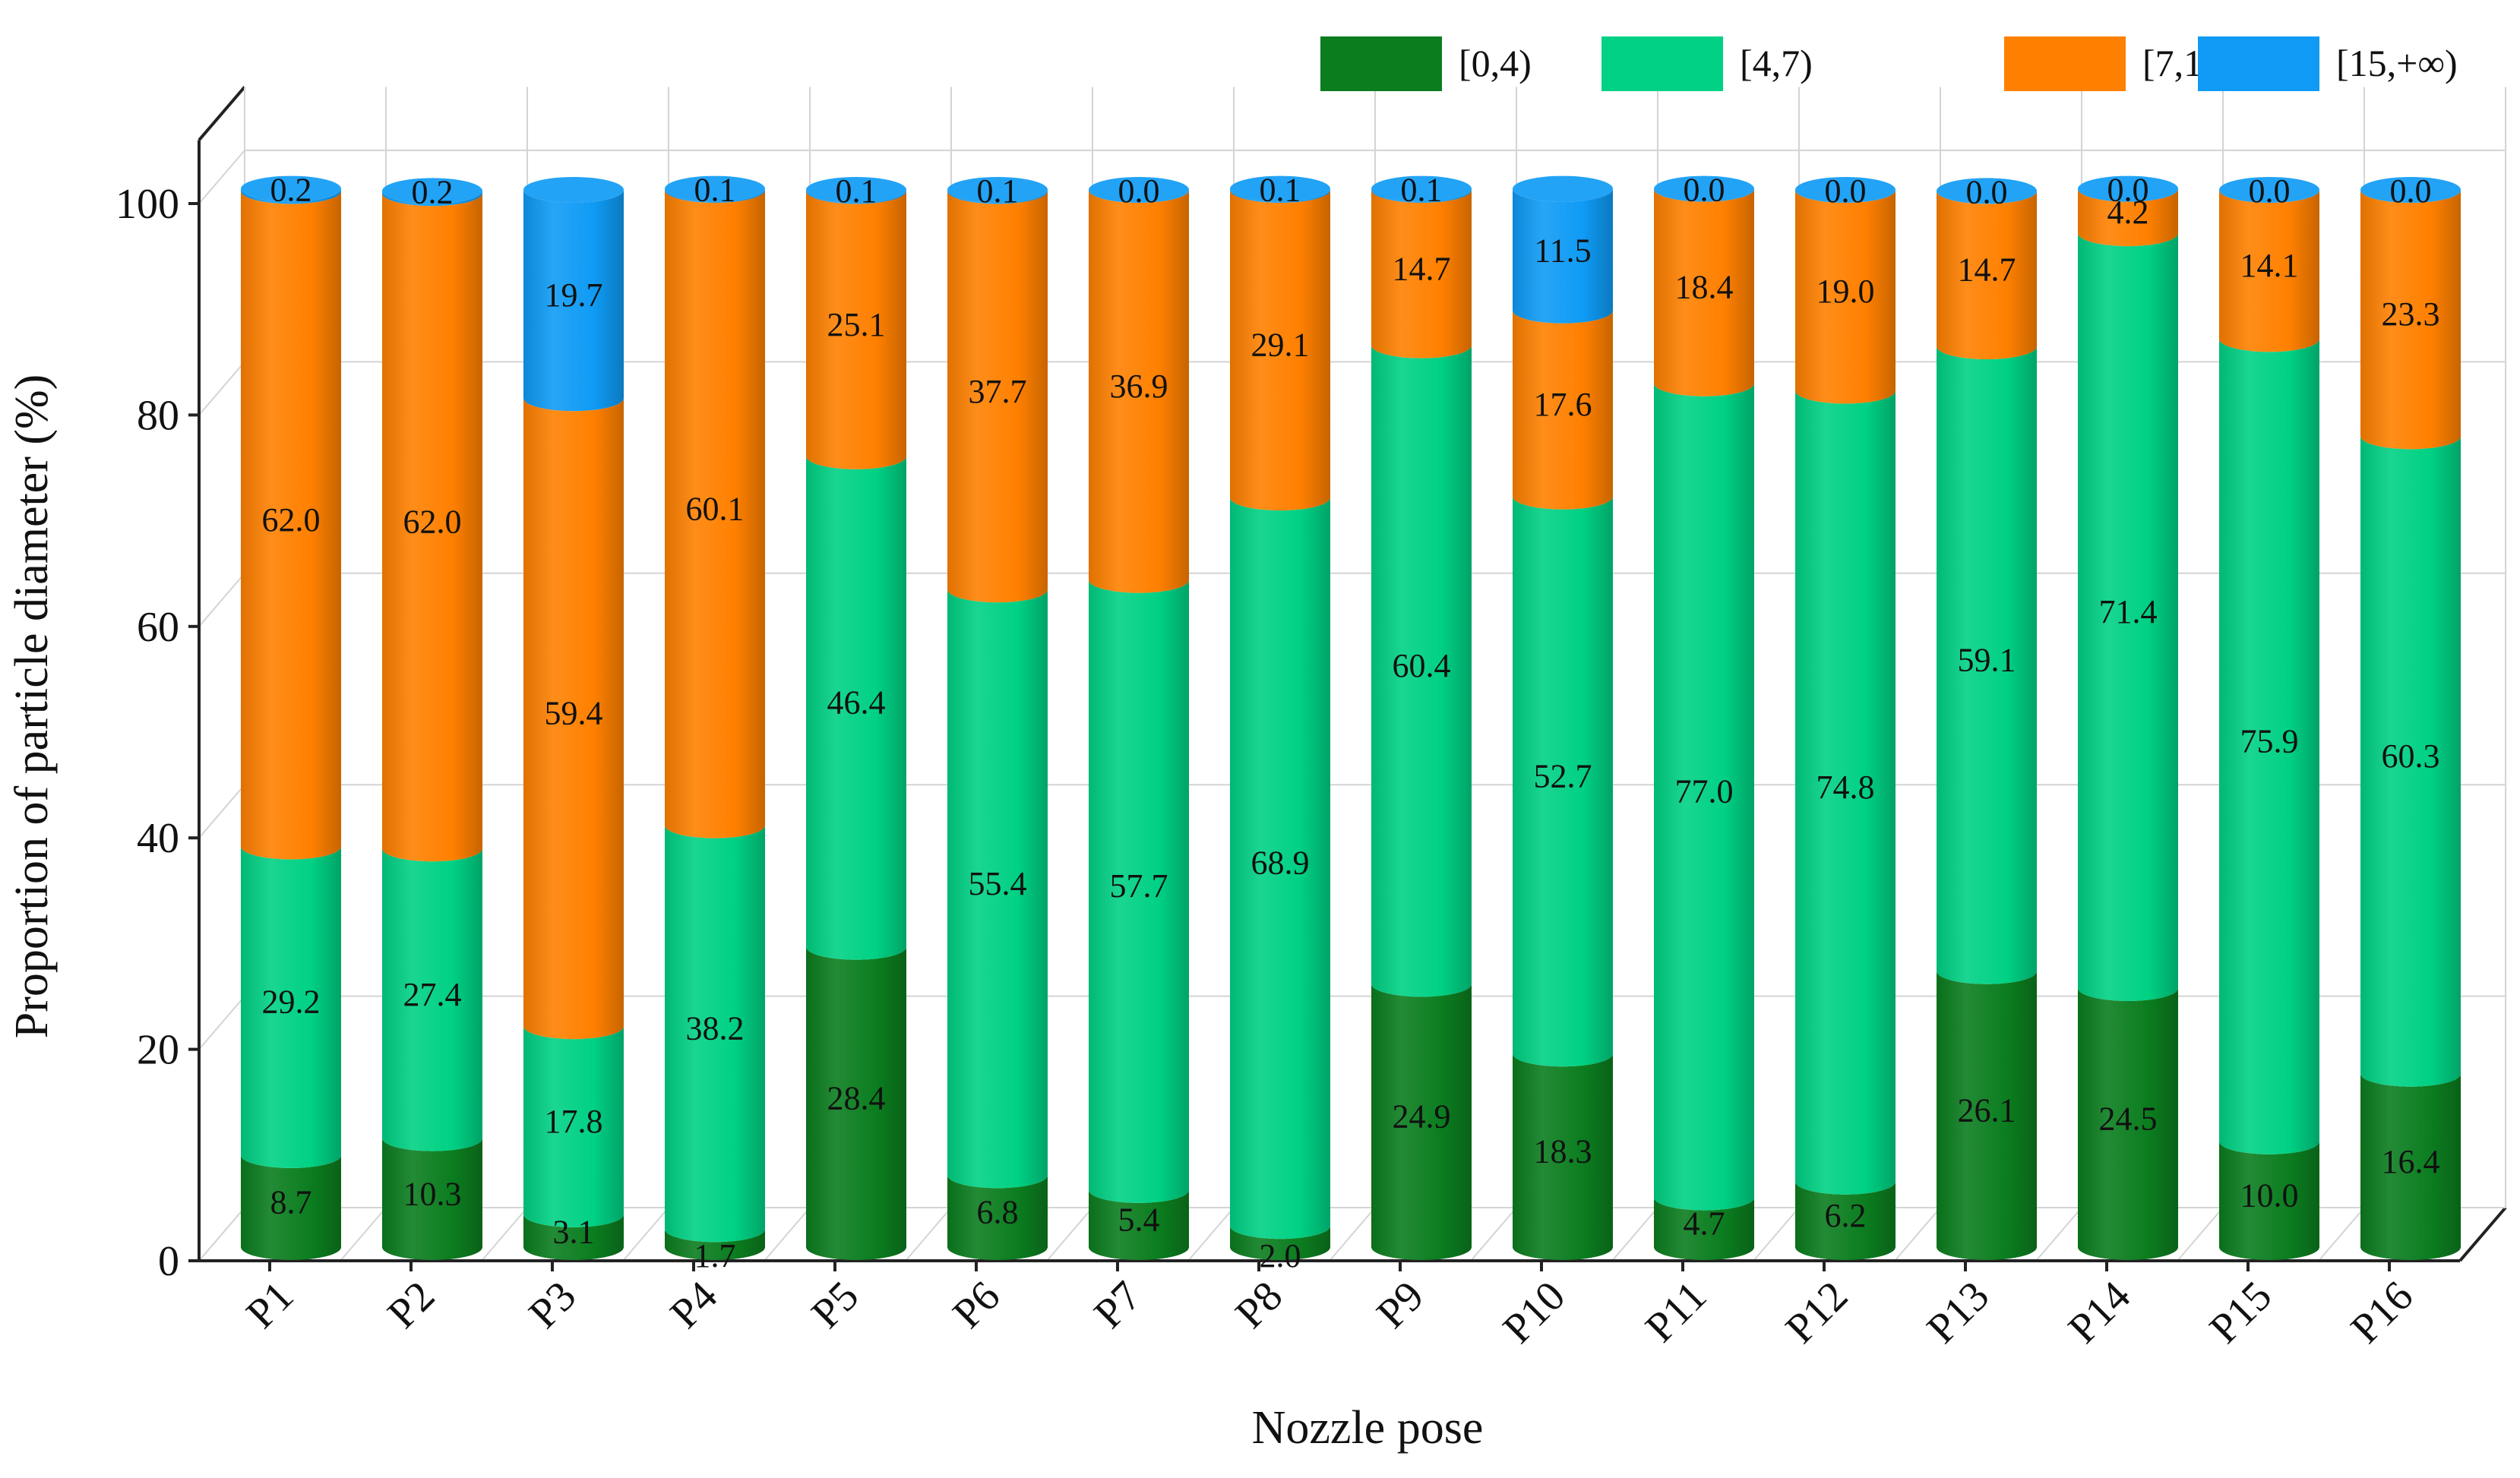 The image size is (2520, 1478). What do you see at coordinates (2128, 212) in the screenshot?
I see `data-label: 4.2` at bounding box center [2128, 212].